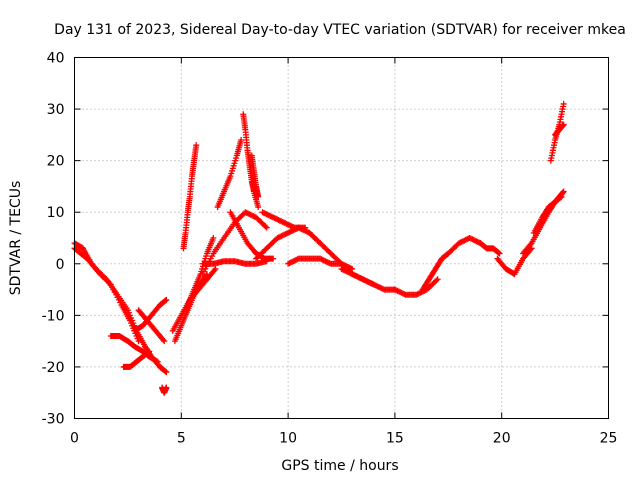 This screenshot has width=640, height=480. What do you see at coordinates (502, 439) in the screenshot?
I see `x-tick-label: 20` at bounding box center [502, 439].